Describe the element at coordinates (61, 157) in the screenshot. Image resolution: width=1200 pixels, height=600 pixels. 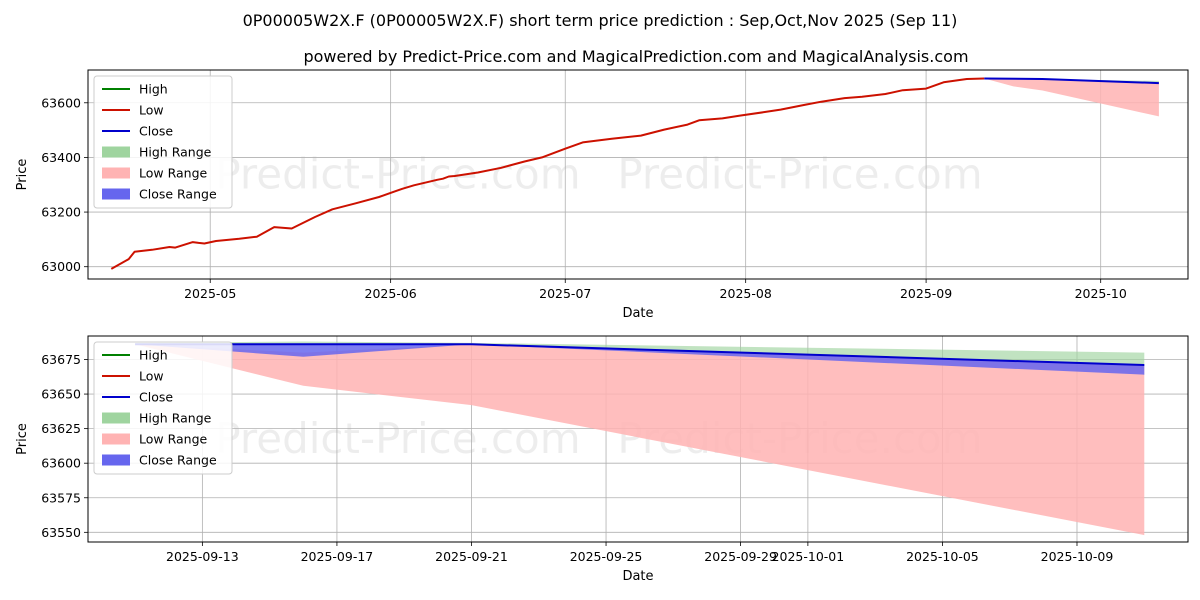
I see `y-tick-label: 63400` at that location.